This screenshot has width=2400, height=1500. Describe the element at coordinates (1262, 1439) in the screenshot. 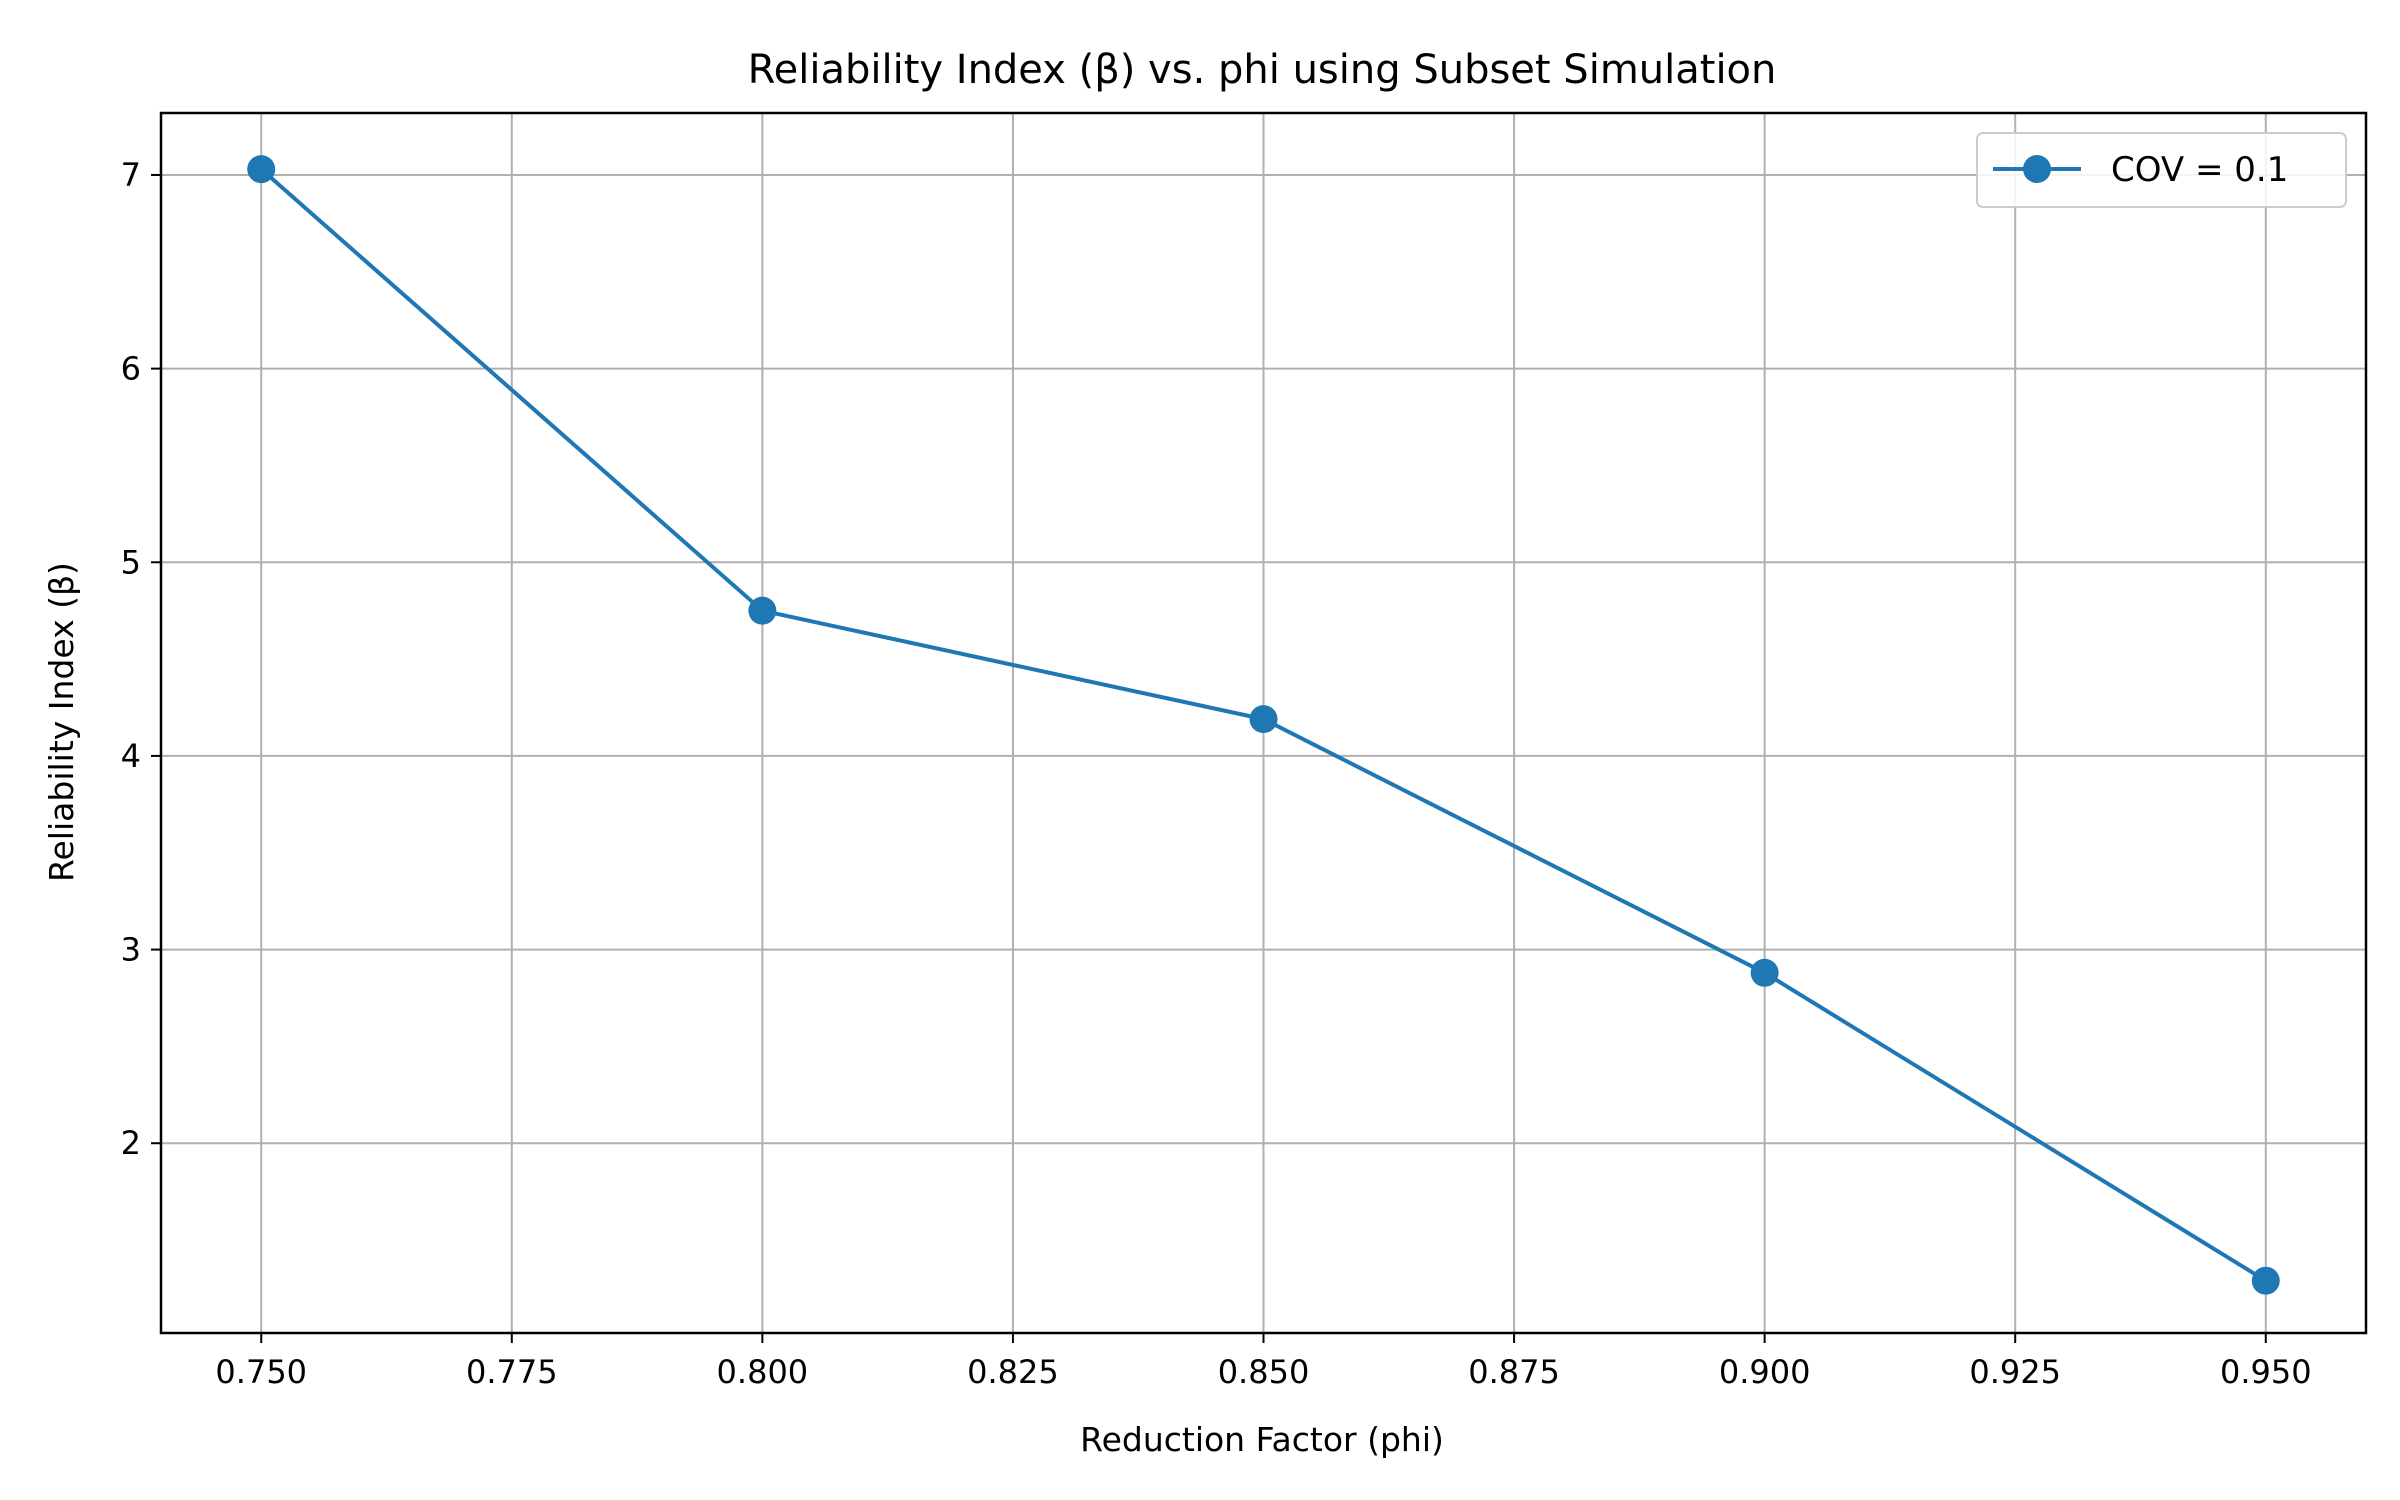

I see `x-axis-label: Reduction Factor (phi)` at that location.